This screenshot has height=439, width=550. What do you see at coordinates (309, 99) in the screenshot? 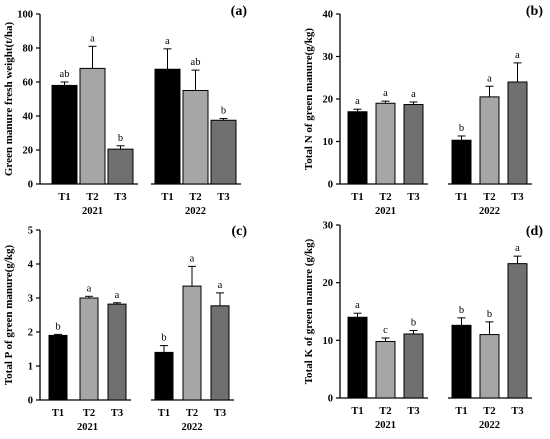
I see `y-axis-label: Total N of green manure(g/kg)` at bounding box center [309, 99].